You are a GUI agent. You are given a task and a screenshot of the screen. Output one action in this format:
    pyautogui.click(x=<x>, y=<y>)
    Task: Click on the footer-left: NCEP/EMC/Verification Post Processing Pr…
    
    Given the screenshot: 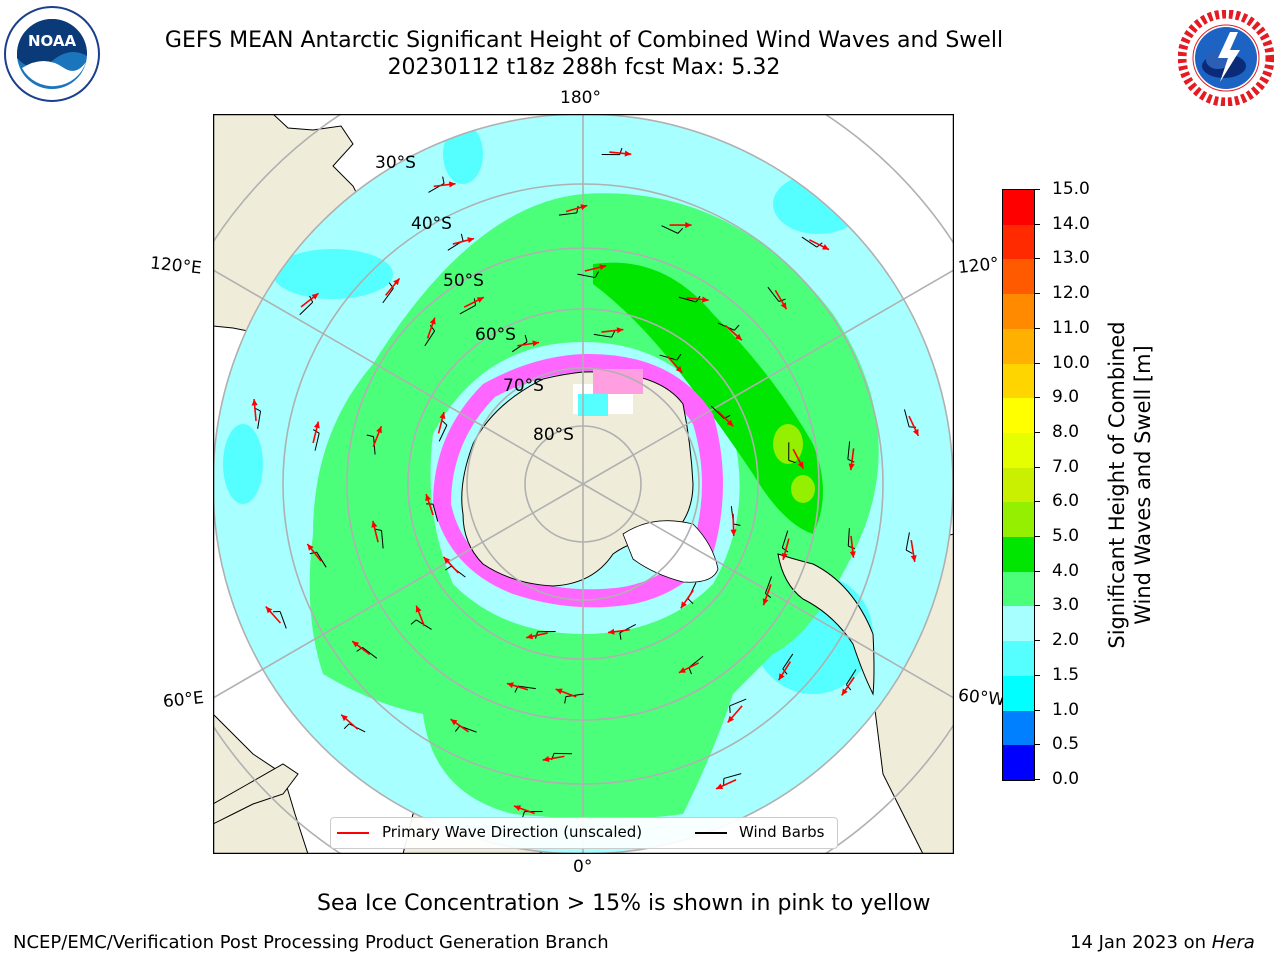 What is the action you would take?
    pyautogui.click(x=311, y=942)
    